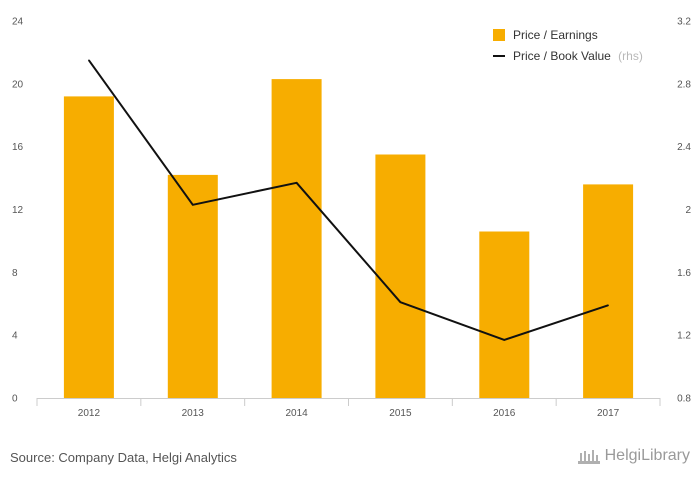 The height and width of the screenshot is (483, 700). I want to click on y-left-tick-label: 16, so click(18, 147).